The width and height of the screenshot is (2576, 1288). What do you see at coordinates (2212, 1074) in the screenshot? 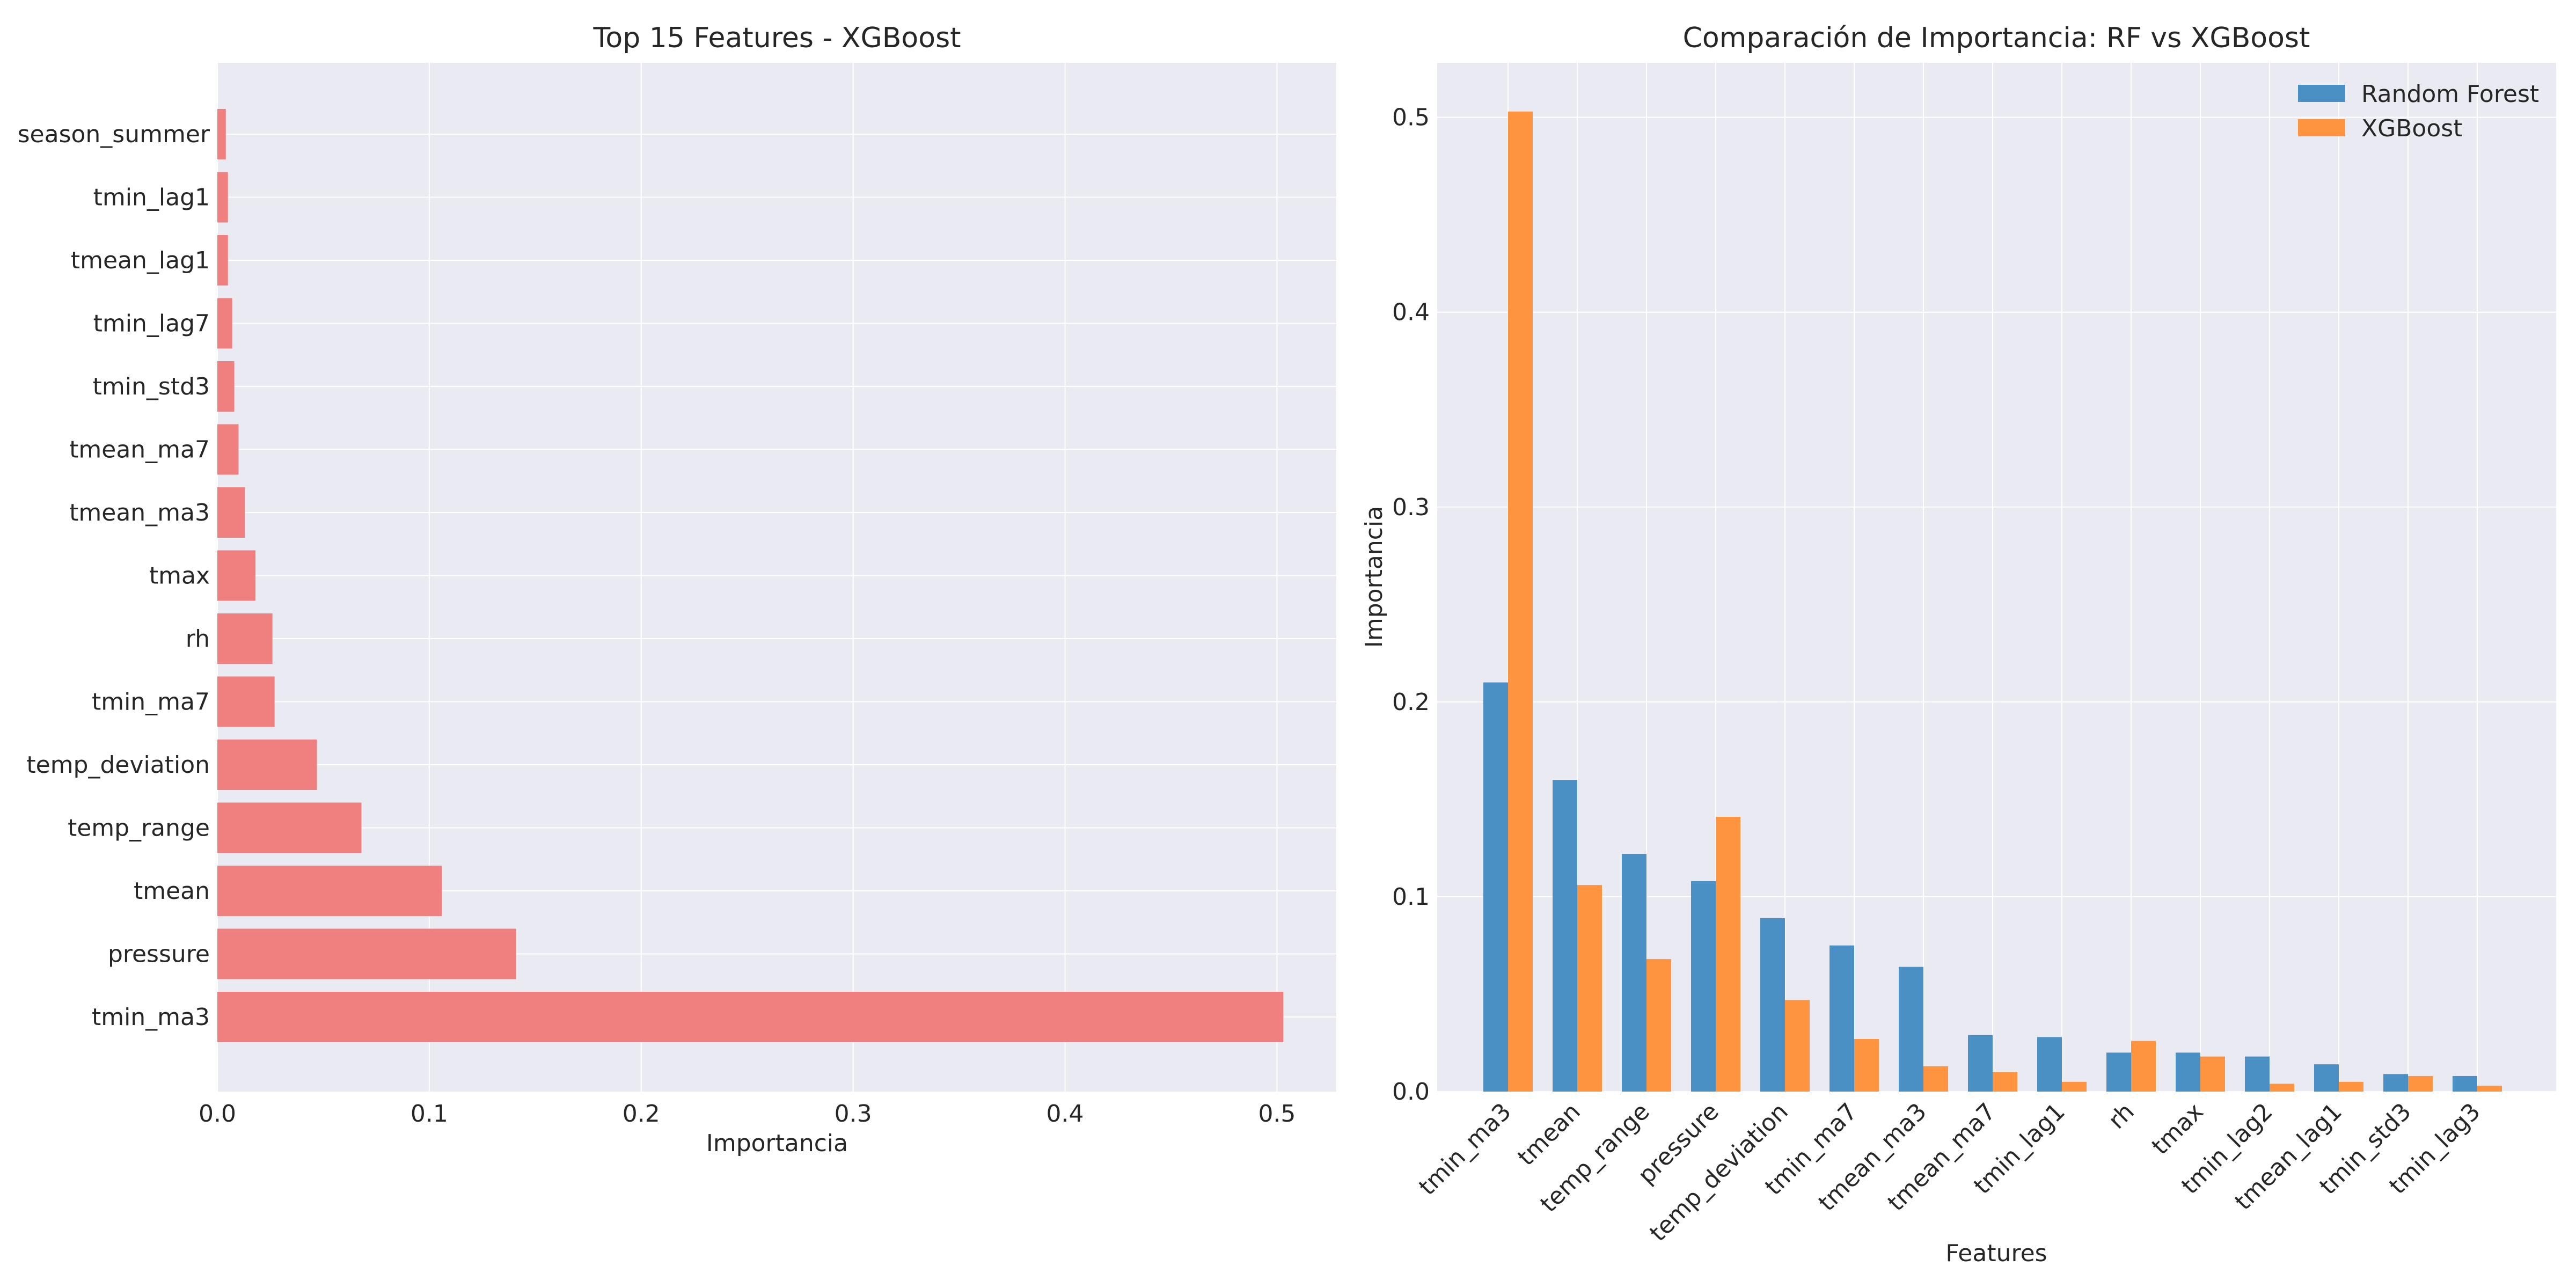
I see `bar-xgboost-tmax` at bounding box center [2212, 1074].